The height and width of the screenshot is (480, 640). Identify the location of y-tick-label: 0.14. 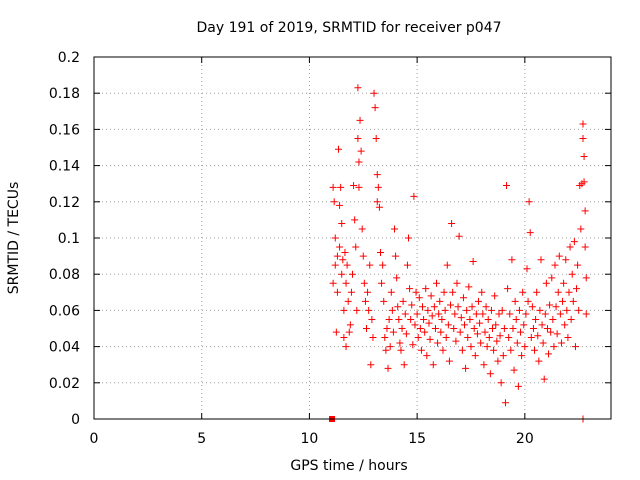
(64, 167).